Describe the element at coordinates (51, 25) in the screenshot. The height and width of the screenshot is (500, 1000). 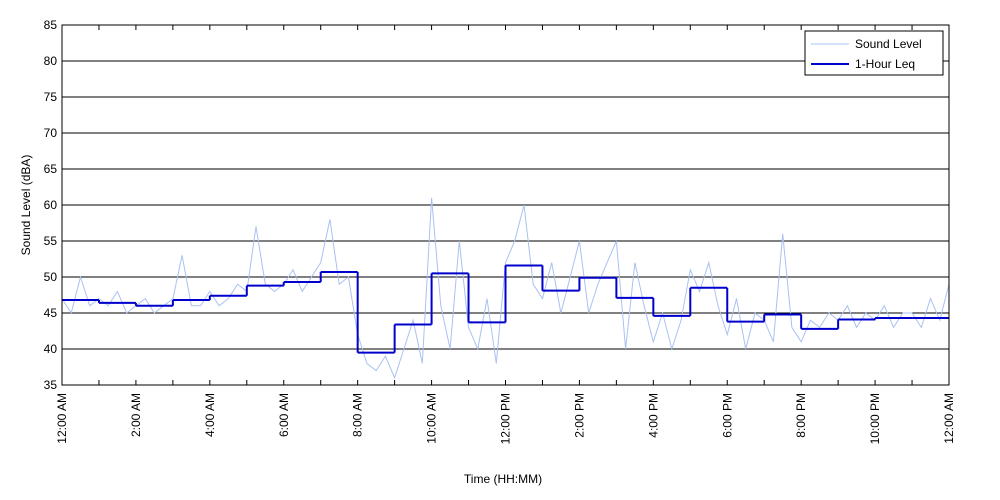
I see `y-tick-label: 85` at that location.